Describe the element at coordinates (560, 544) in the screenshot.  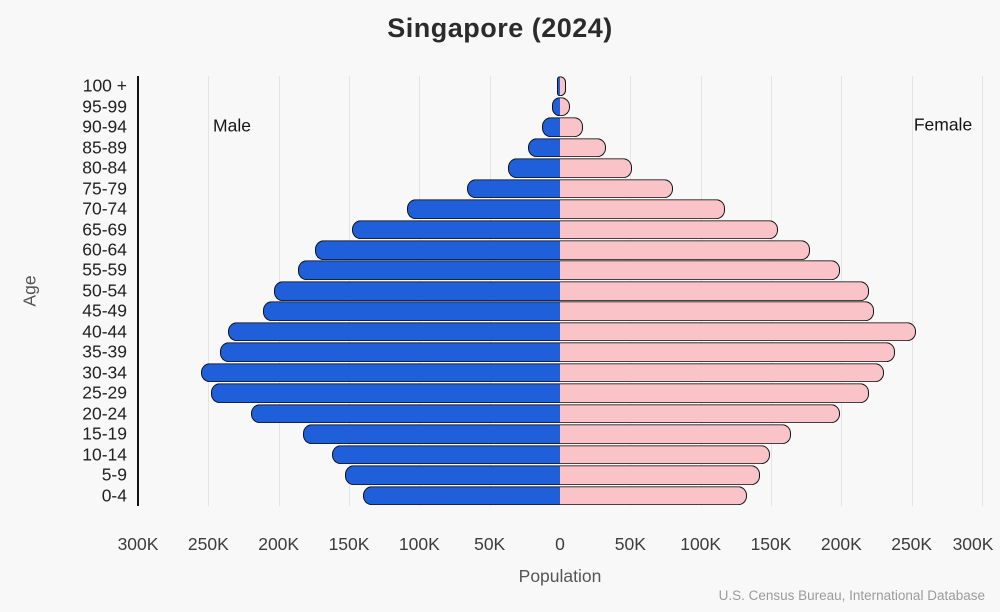
I see `x-tick-label: 0` at that location.